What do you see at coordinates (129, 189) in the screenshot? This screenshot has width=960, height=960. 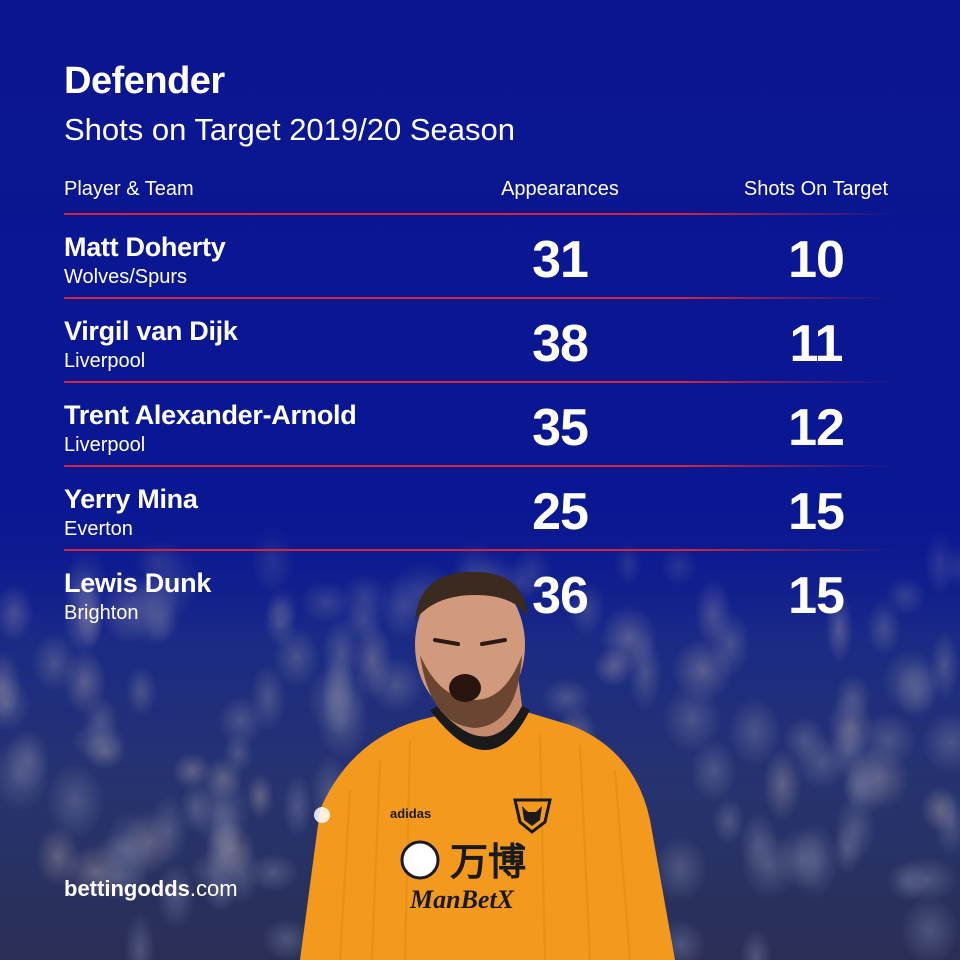 I see `column-header-player: Player & Team` at bounding box center [129, 189].